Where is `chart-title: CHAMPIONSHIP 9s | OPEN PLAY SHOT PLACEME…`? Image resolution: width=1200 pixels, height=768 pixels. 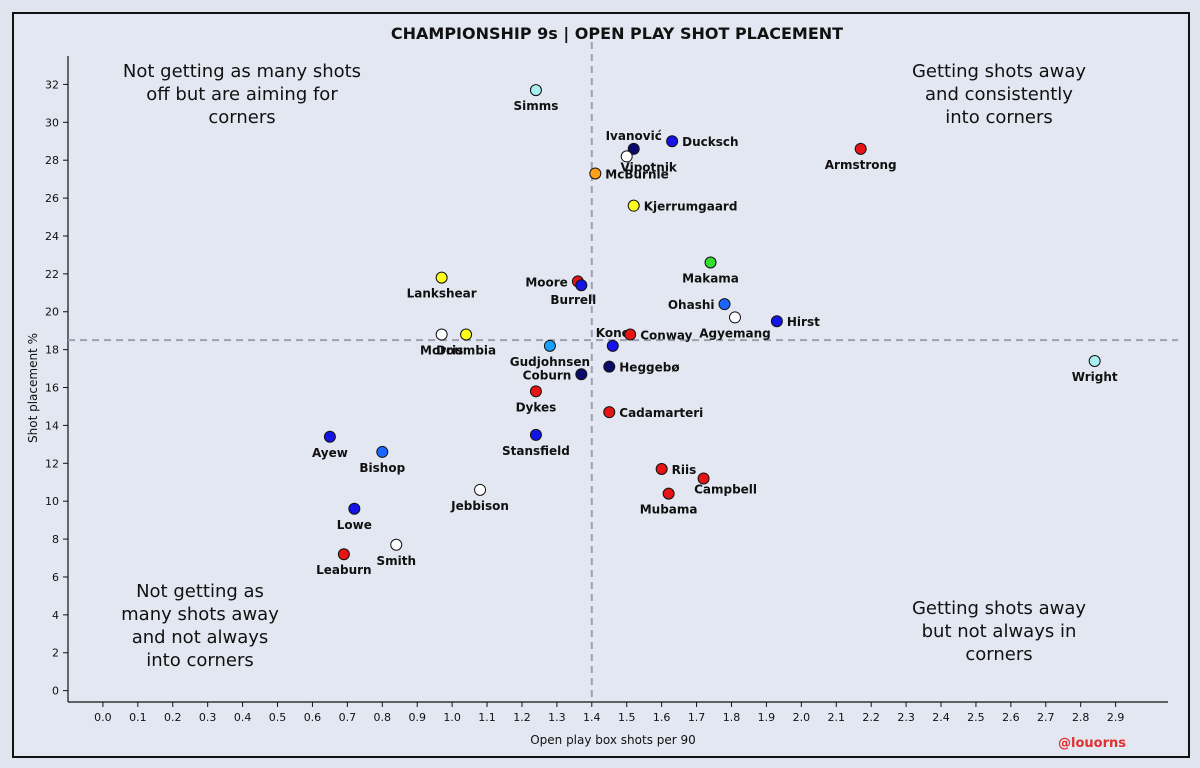
chart-title: CHAMPIONSHIP 9s | OPEN PLAY SHOT PLACEME… is located at coordinates (617, 34).